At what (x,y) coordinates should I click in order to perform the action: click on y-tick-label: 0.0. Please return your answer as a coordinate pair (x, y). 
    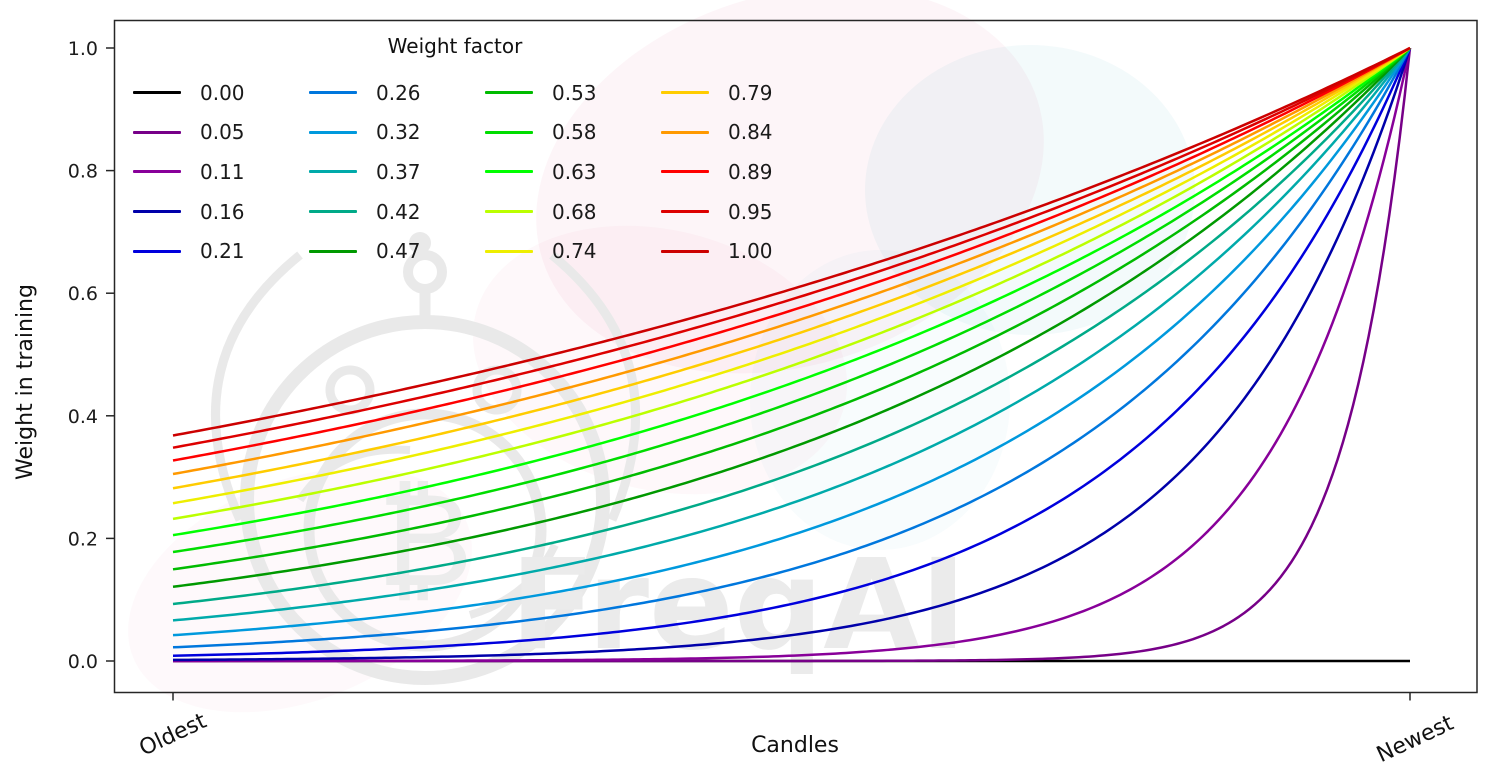
    Looking at the image, I should click on (83, 662).